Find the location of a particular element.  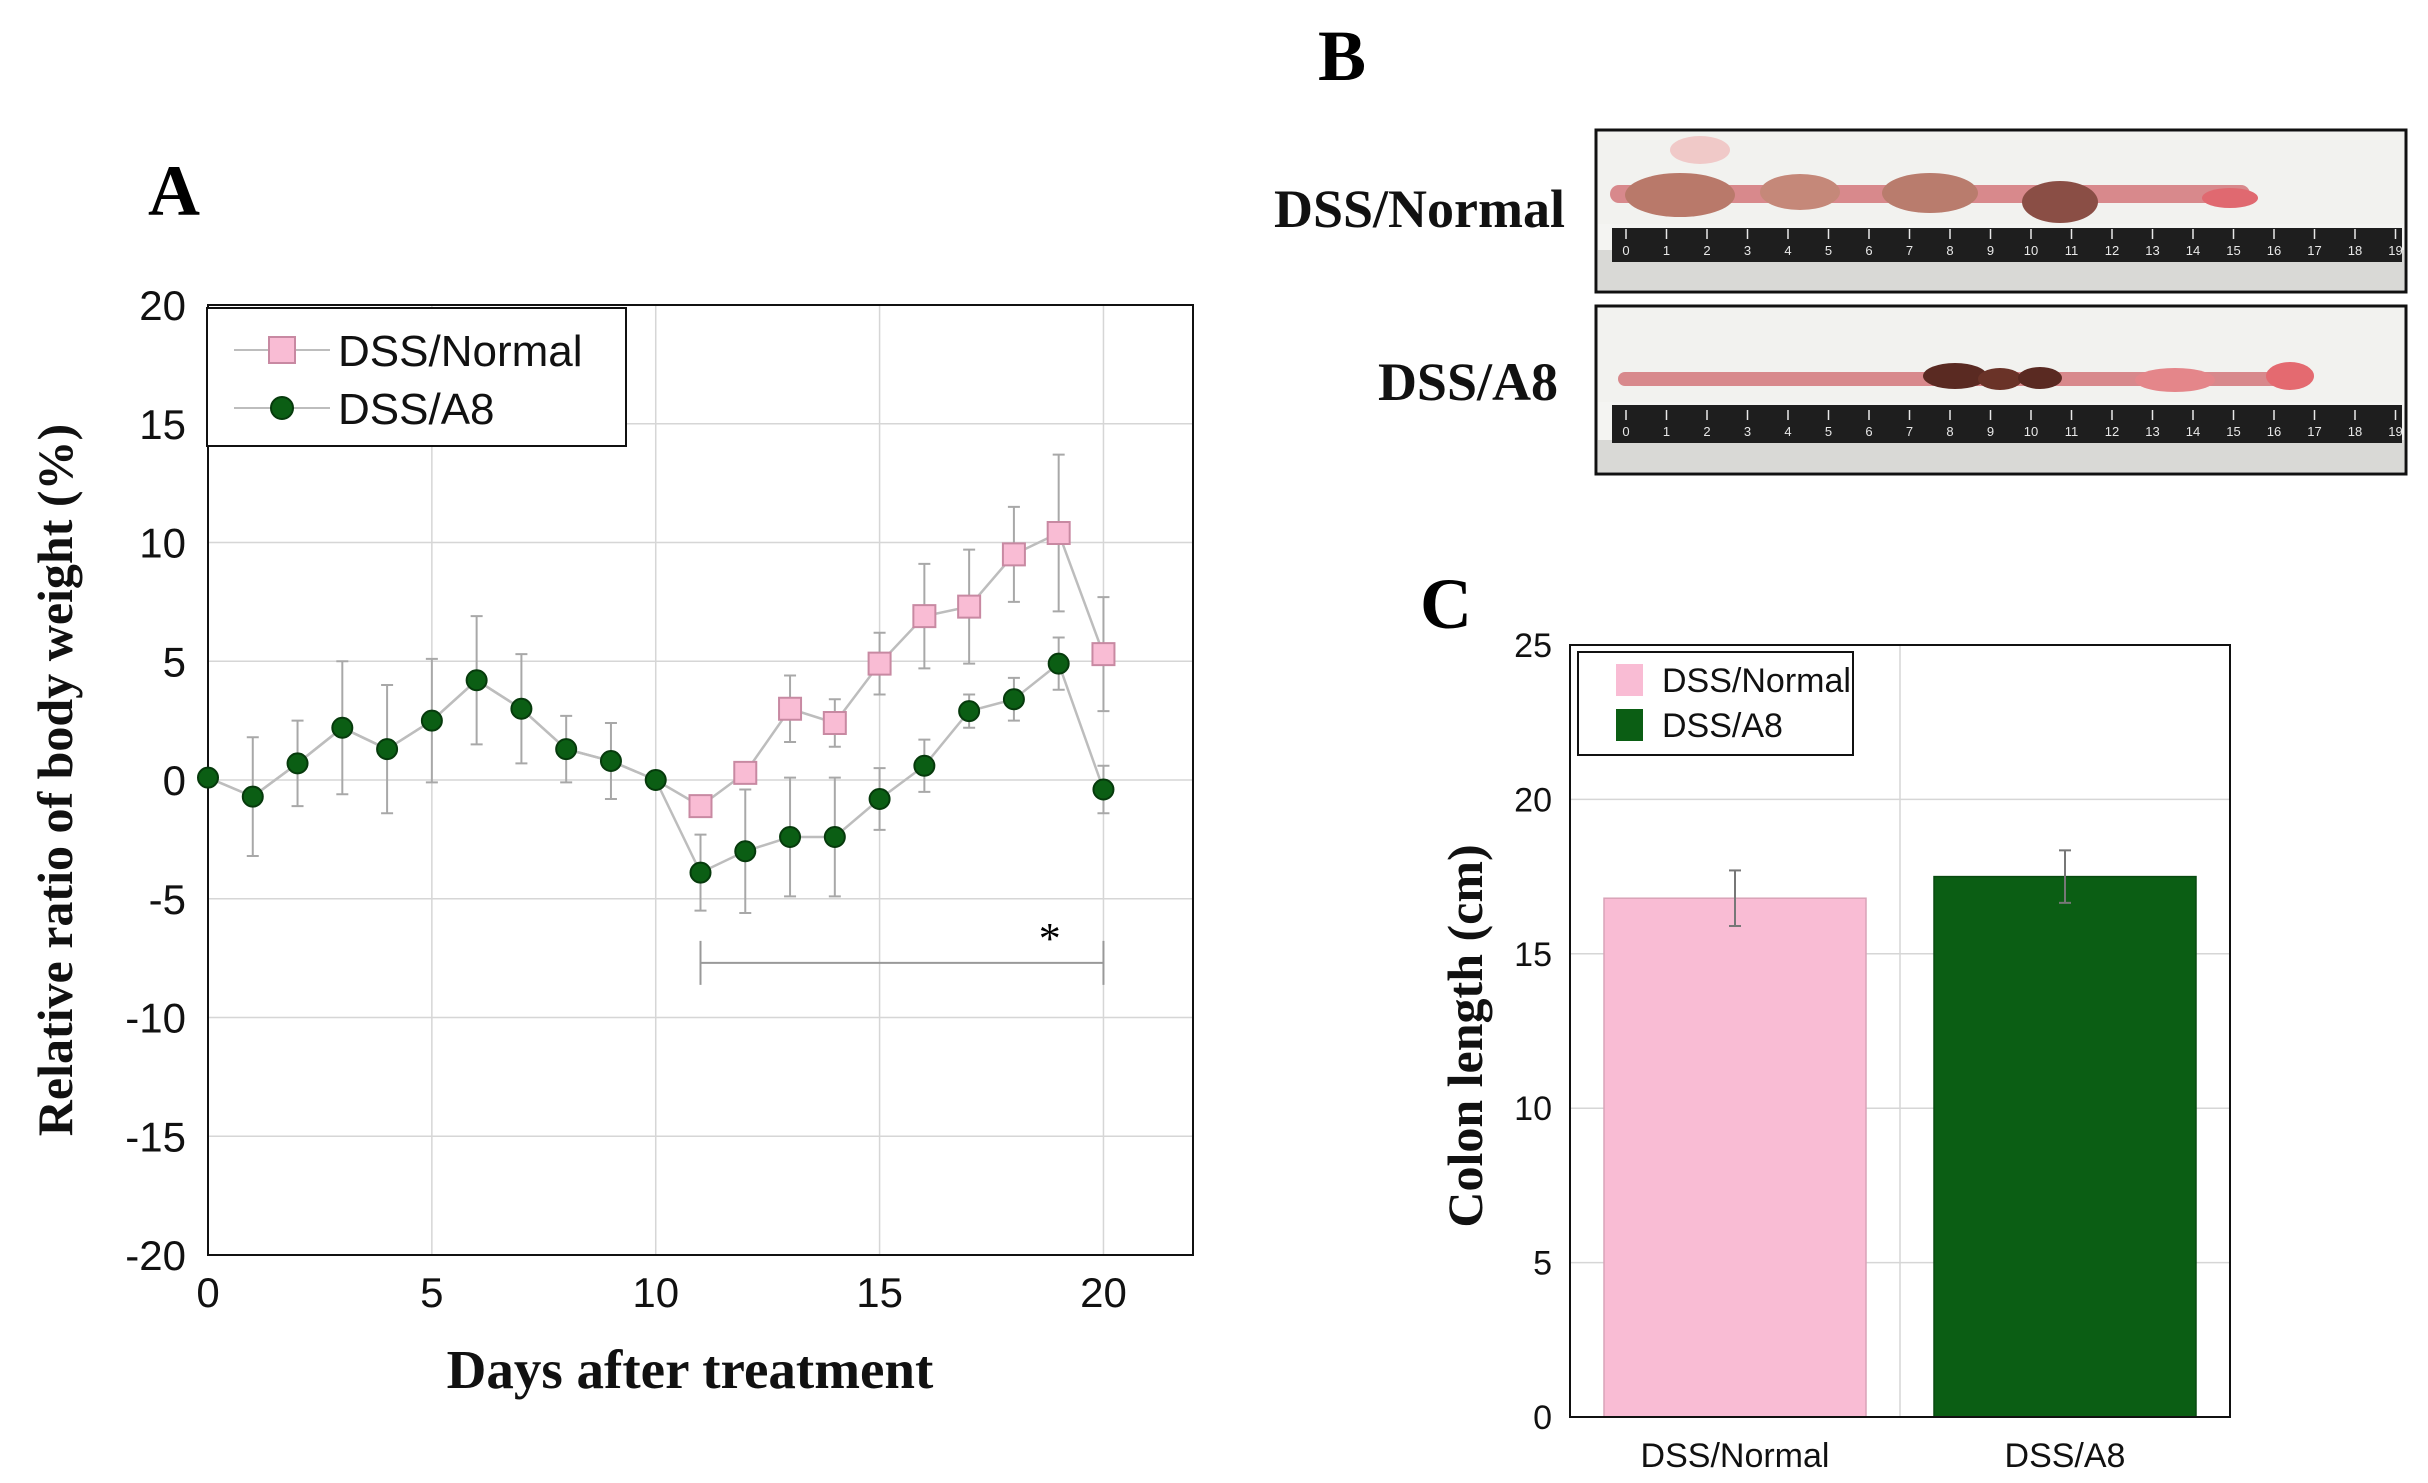

y-tick-label: -20 is located at coordinates (155, 1255).